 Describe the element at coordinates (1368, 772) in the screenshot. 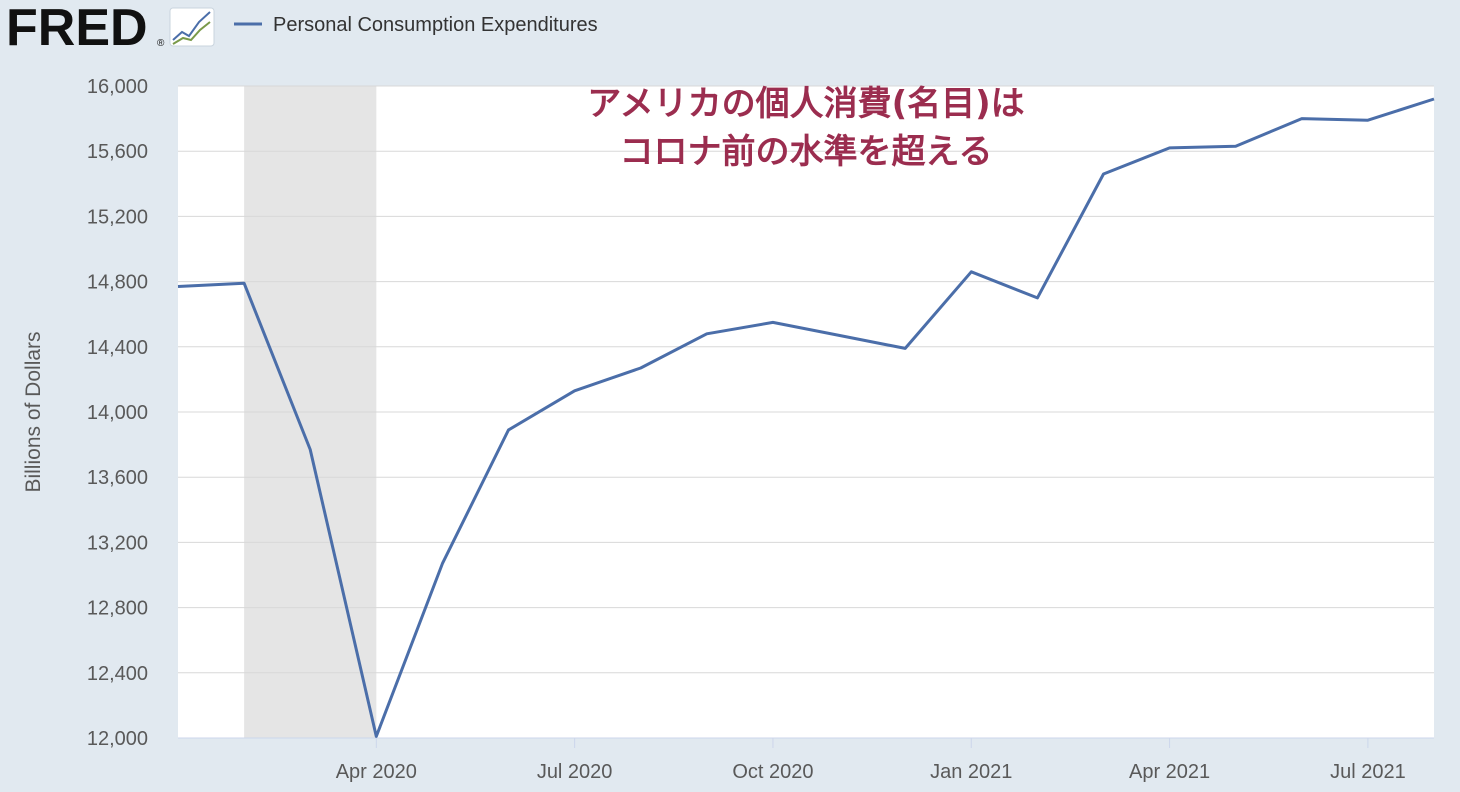

I see `x-tick-label: Jul 2021` at that location.